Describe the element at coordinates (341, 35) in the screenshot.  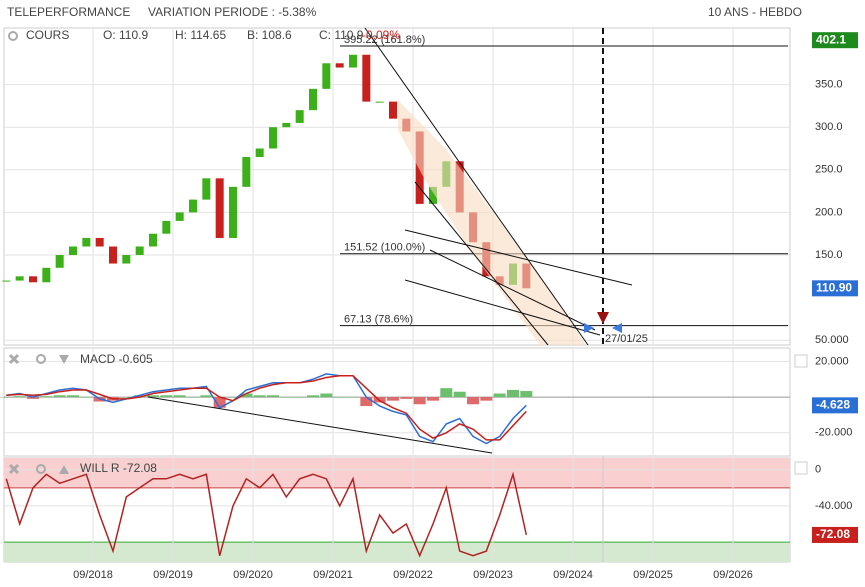
I see `close: C: 110.9` at that location.